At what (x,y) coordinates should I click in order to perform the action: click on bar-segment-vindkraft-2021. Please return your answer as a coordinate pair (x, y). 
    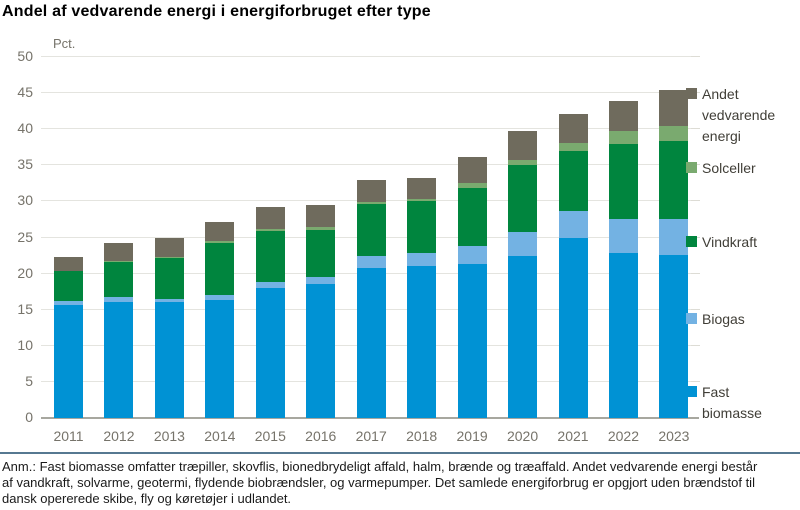
    Looking at the image, I should click on (573, 180).